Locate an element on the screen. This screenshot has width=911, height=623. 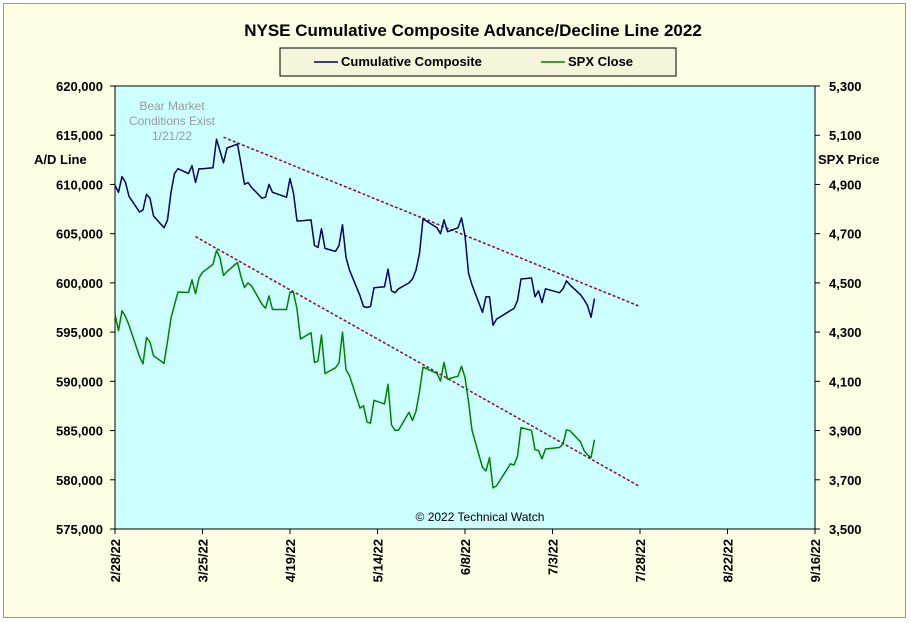
x-tick-label: 8/22/22 is located at coordinates (728, 560).